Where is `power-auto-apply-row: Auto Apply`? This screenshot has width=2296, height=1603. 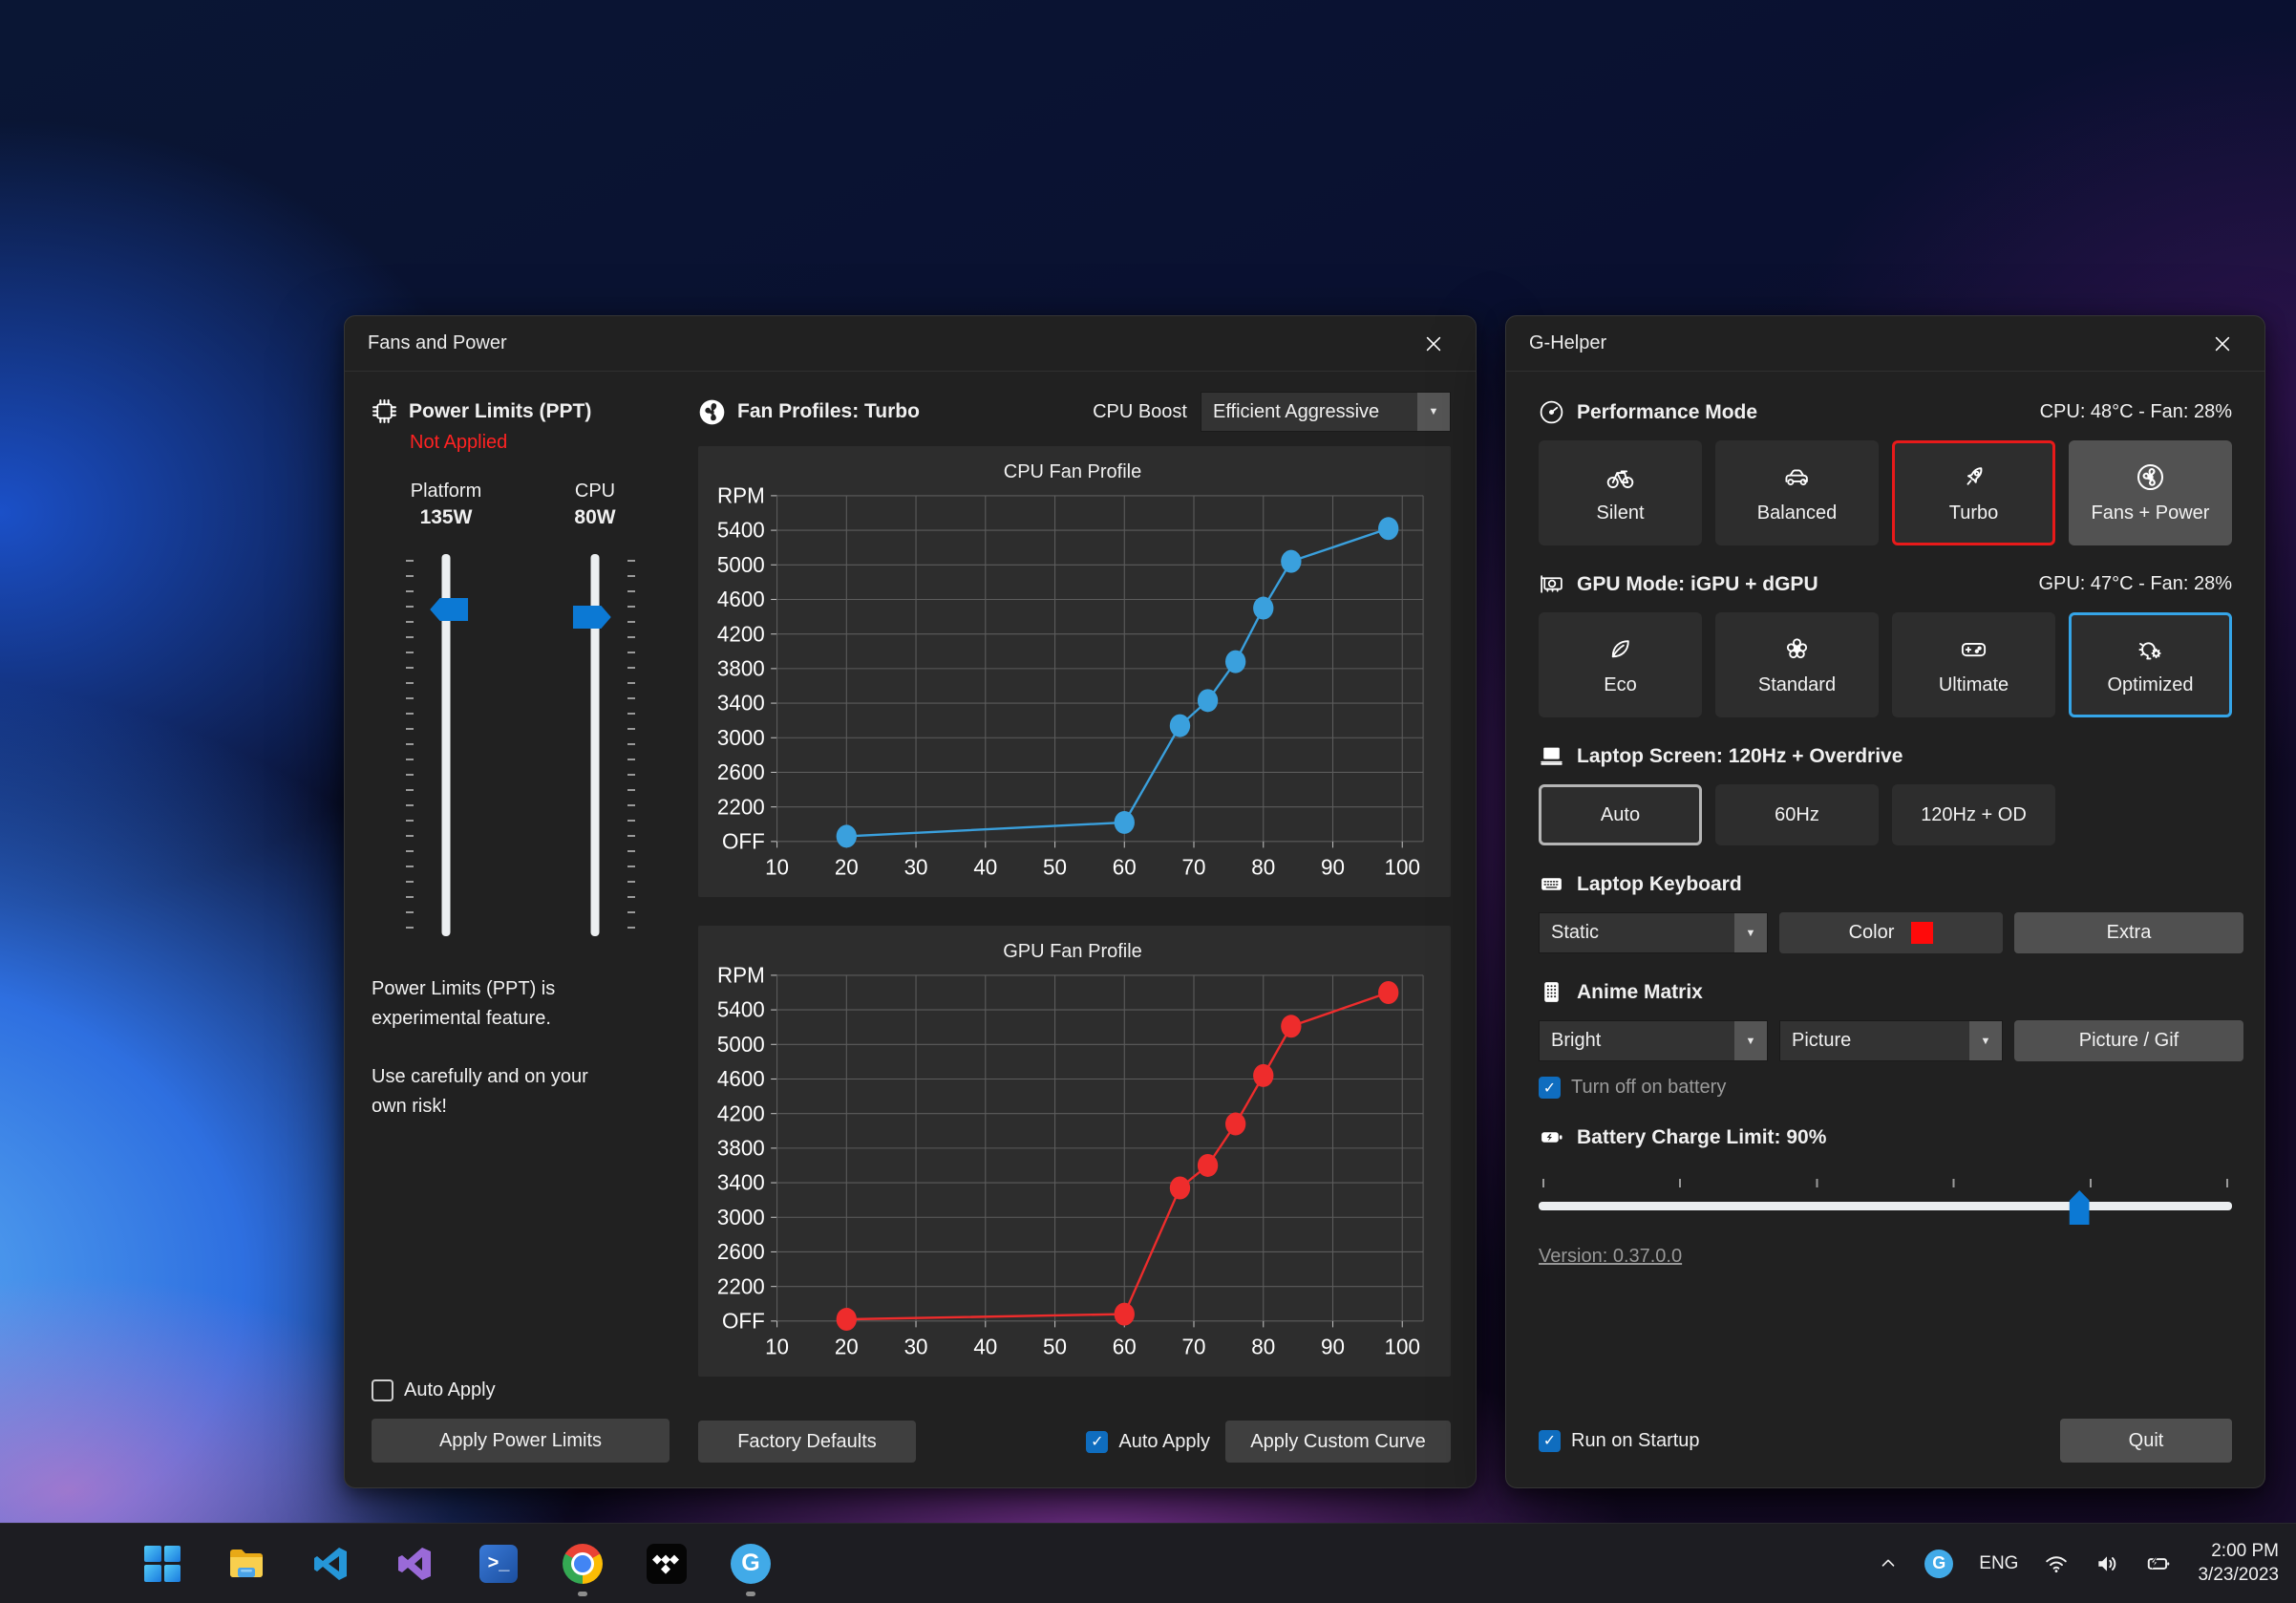 power-auto-apply-row: Auto Apply is located at coordinates (521, 1390).